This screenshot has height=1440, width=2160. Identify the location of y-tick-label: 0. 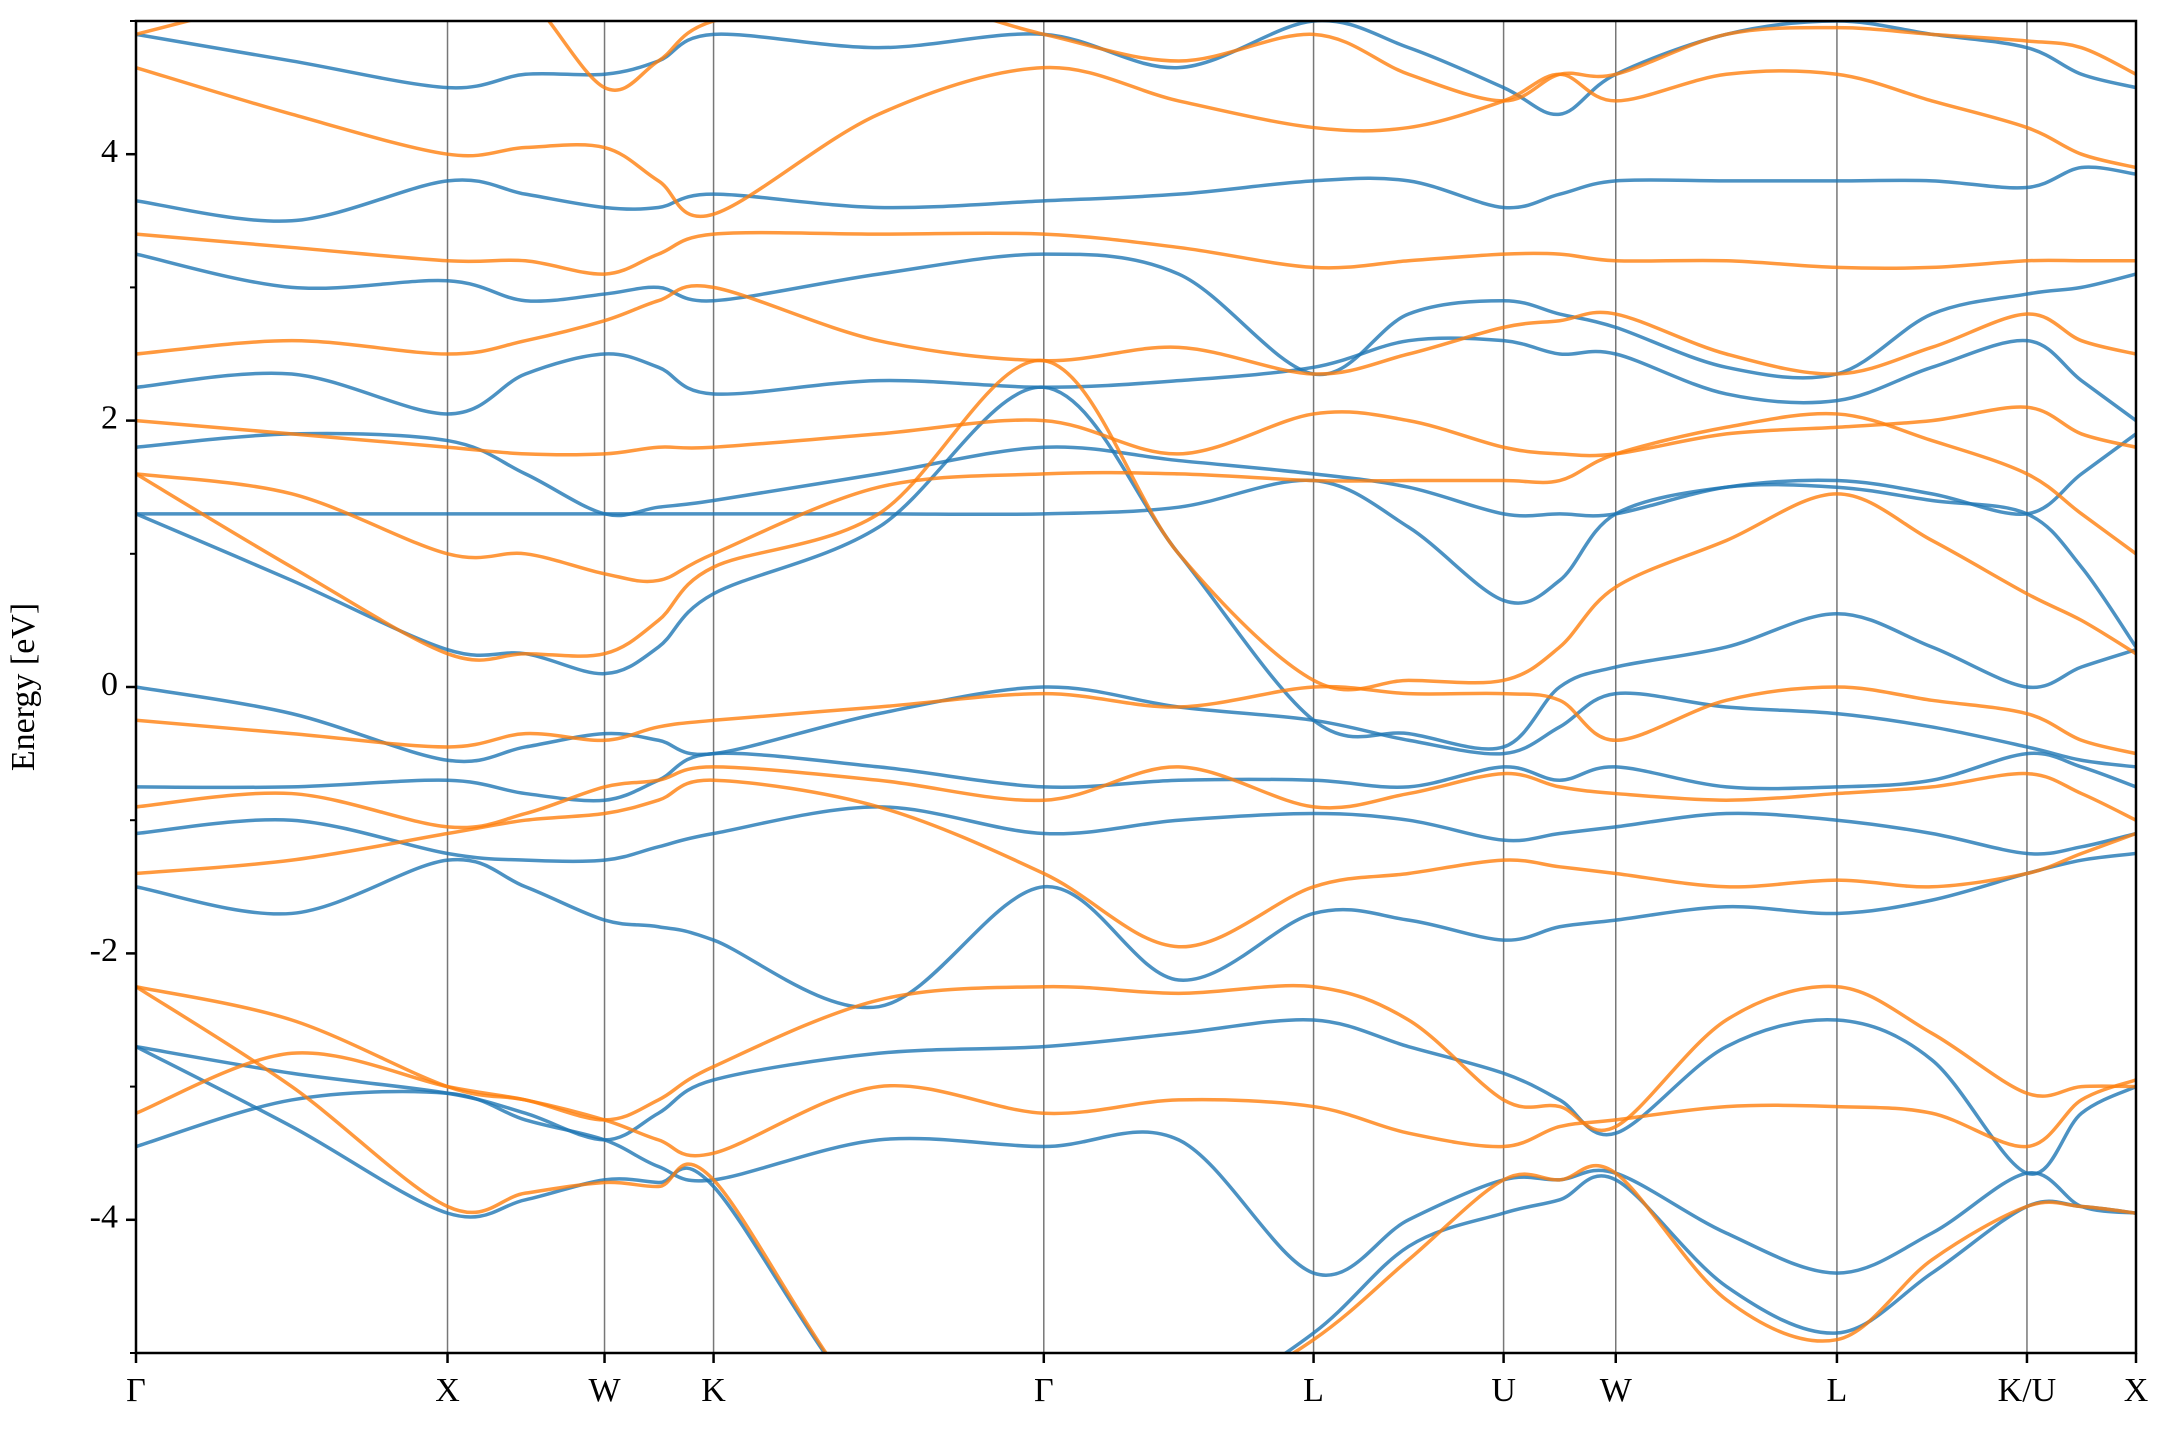
(109, 684).